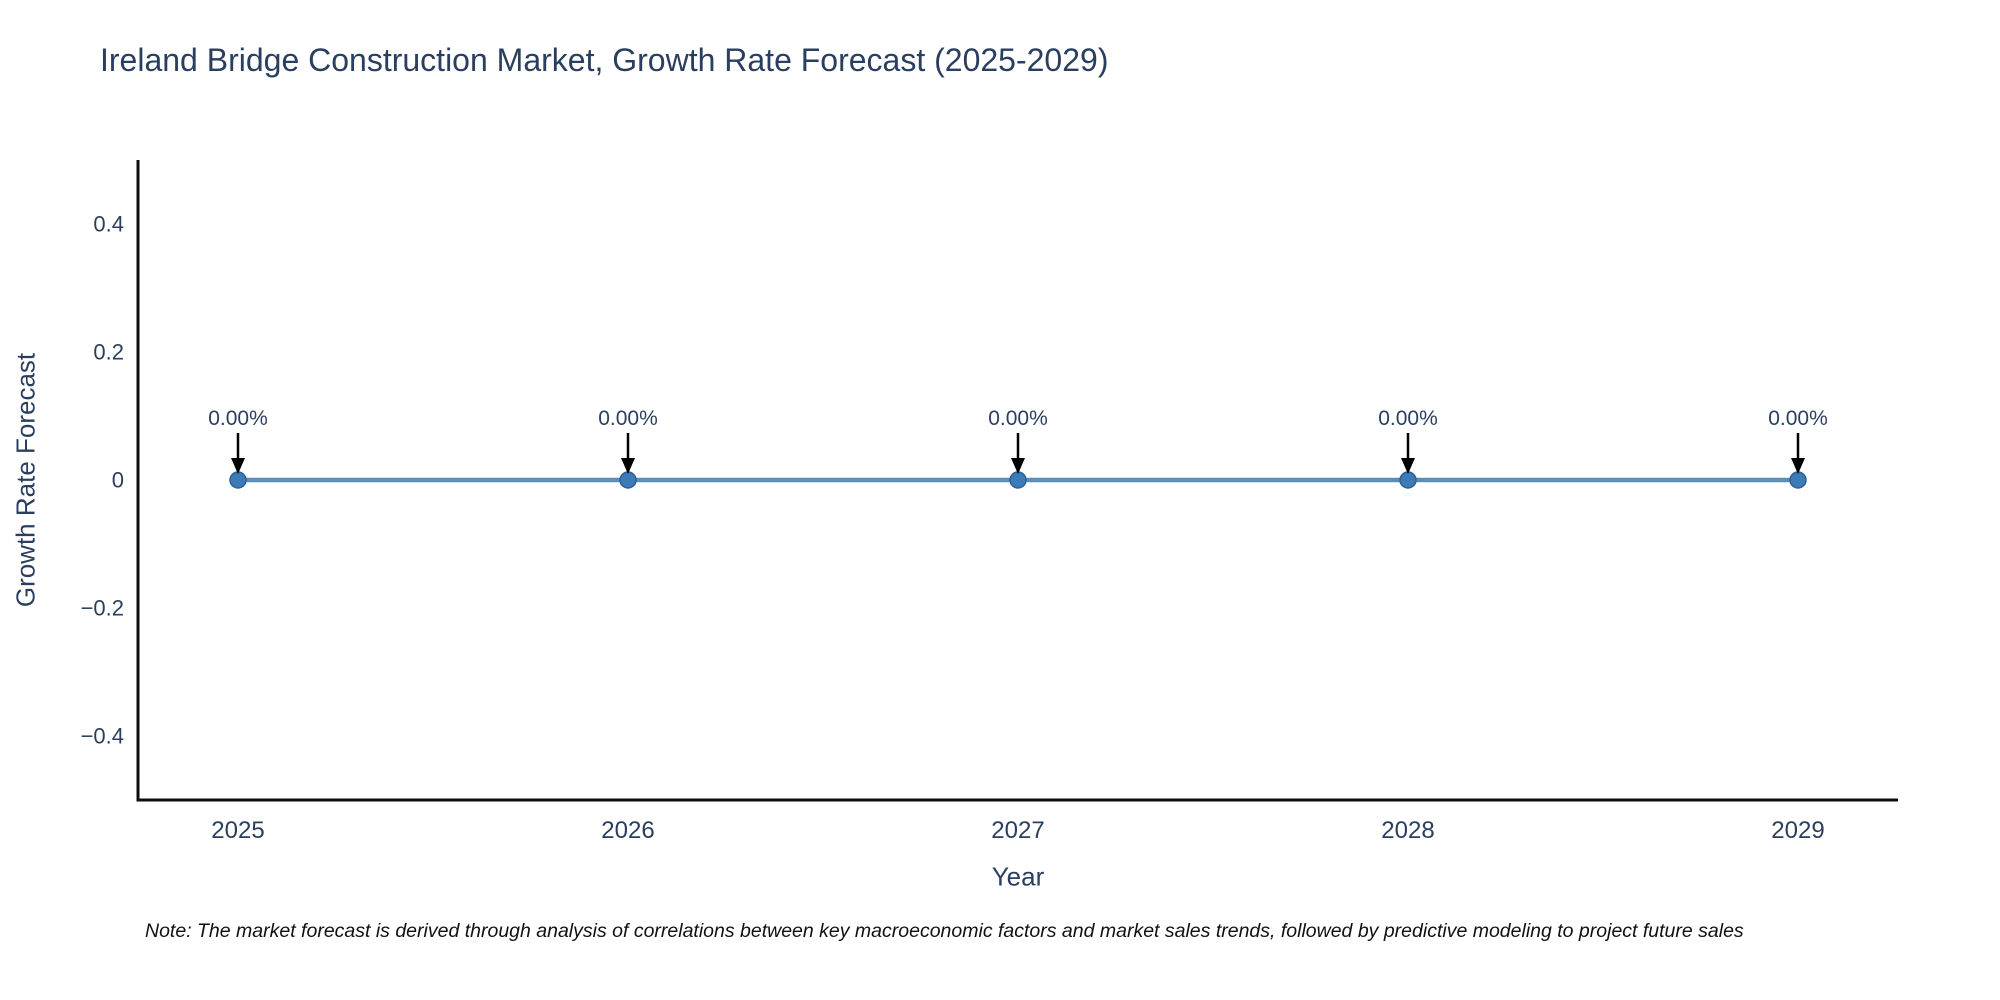 The image size is (2000, 1000). I want to click on x-tick-label: 2026, so click(627, 830).